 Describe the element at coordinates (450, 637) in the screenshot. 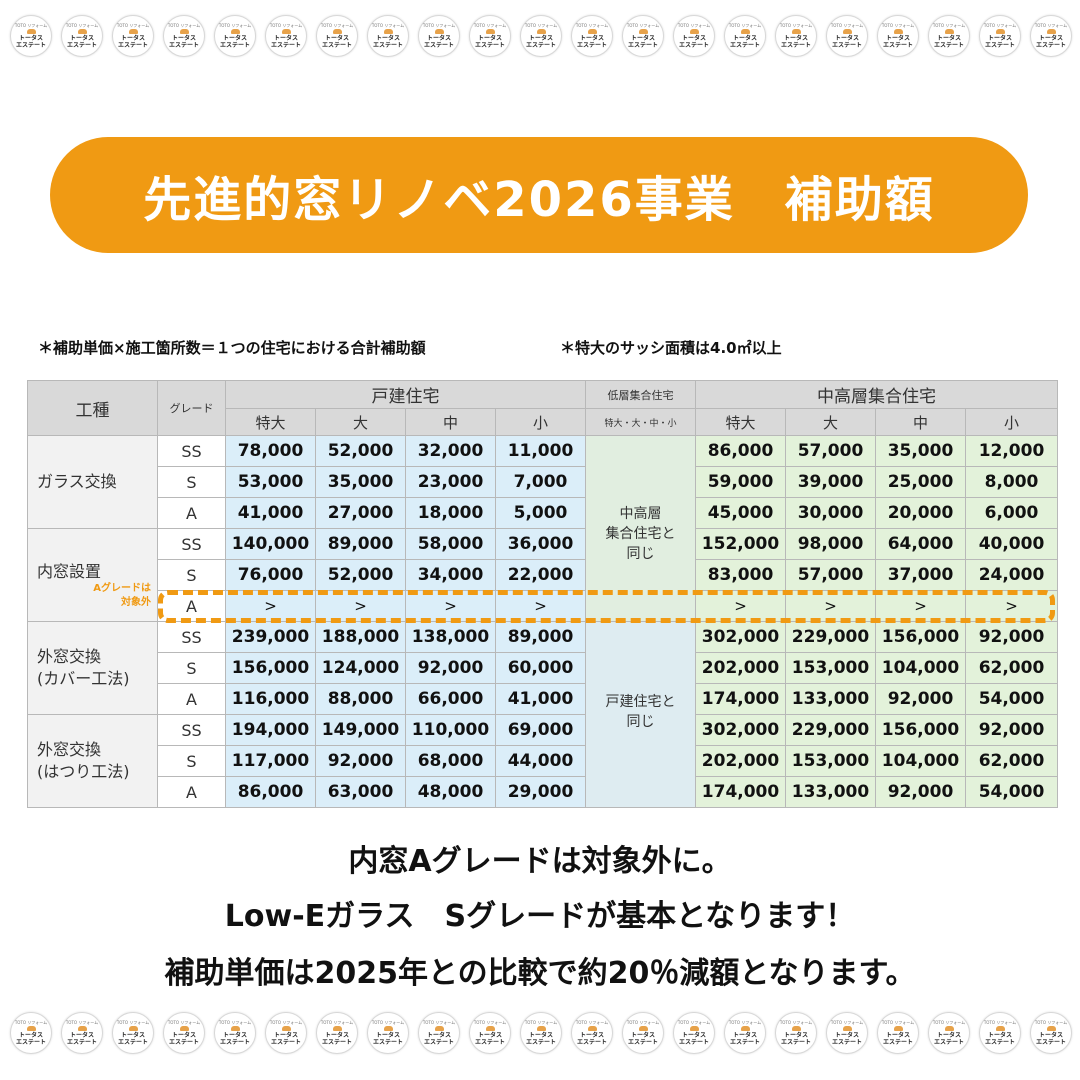

I see `detached-value: 138,000` at that location.